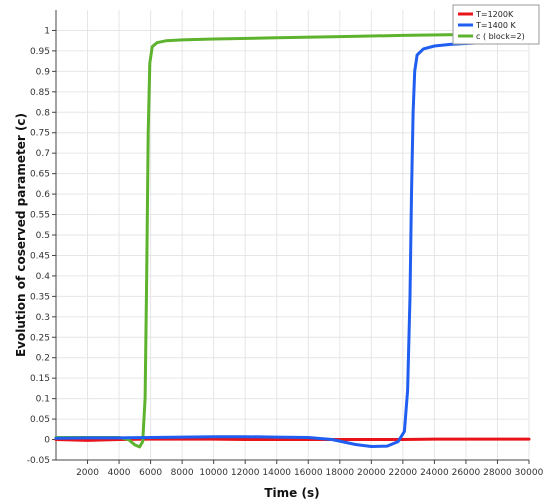 Image resolution: width=545 pixels, height=503 pixels. Describe the element at coordinates (40, 420) in the screenshot. I see `y-tick-label: 0.05` at that location.